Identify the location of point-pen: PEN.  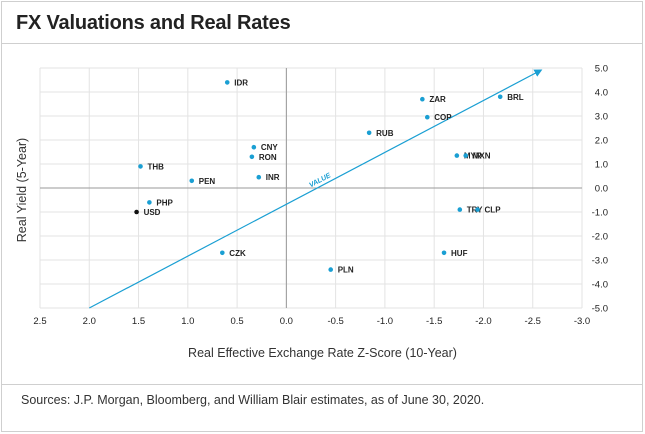
(202, 181).